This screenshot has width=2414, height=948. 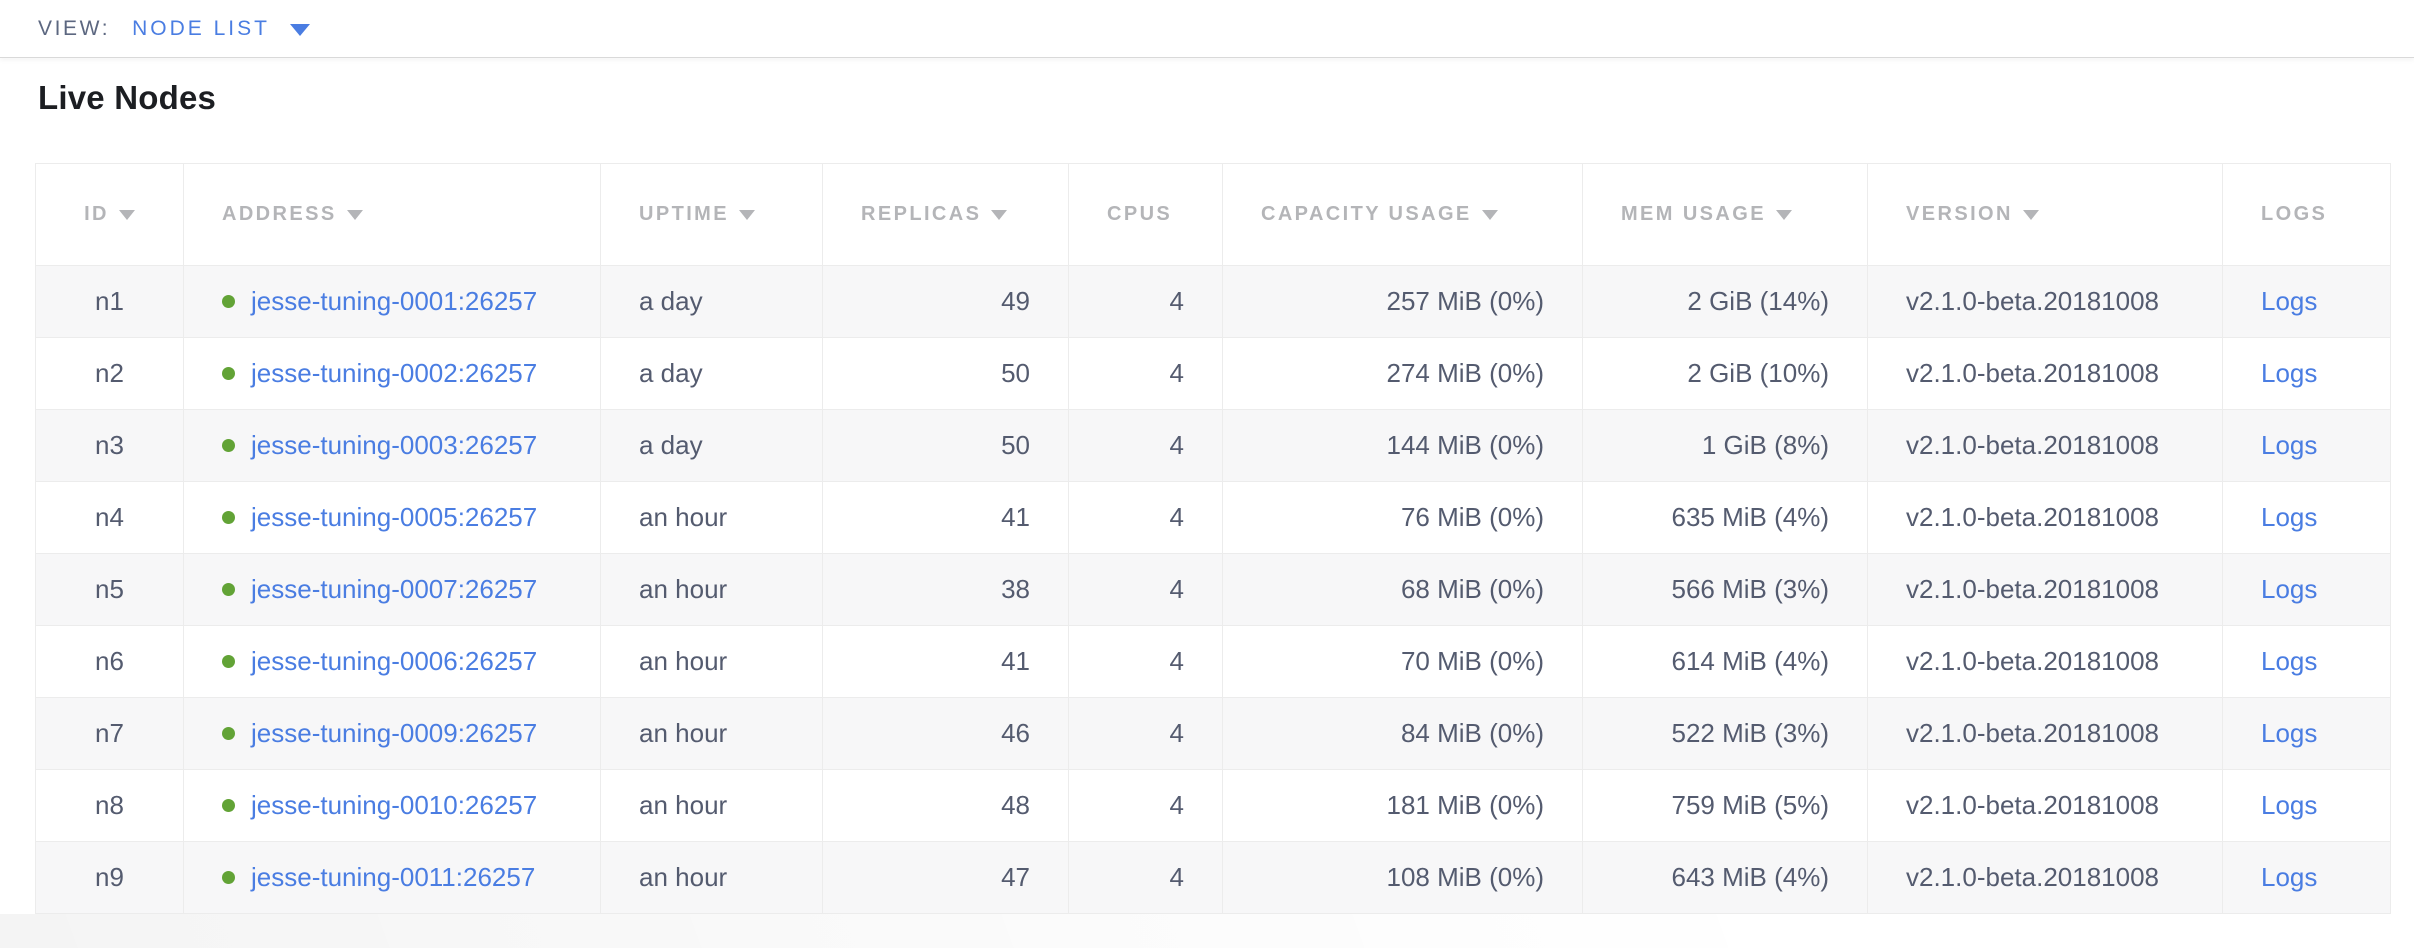 I want to click on cell-address: jesse-tuning-0005:26257, so click(x=392, y=517).